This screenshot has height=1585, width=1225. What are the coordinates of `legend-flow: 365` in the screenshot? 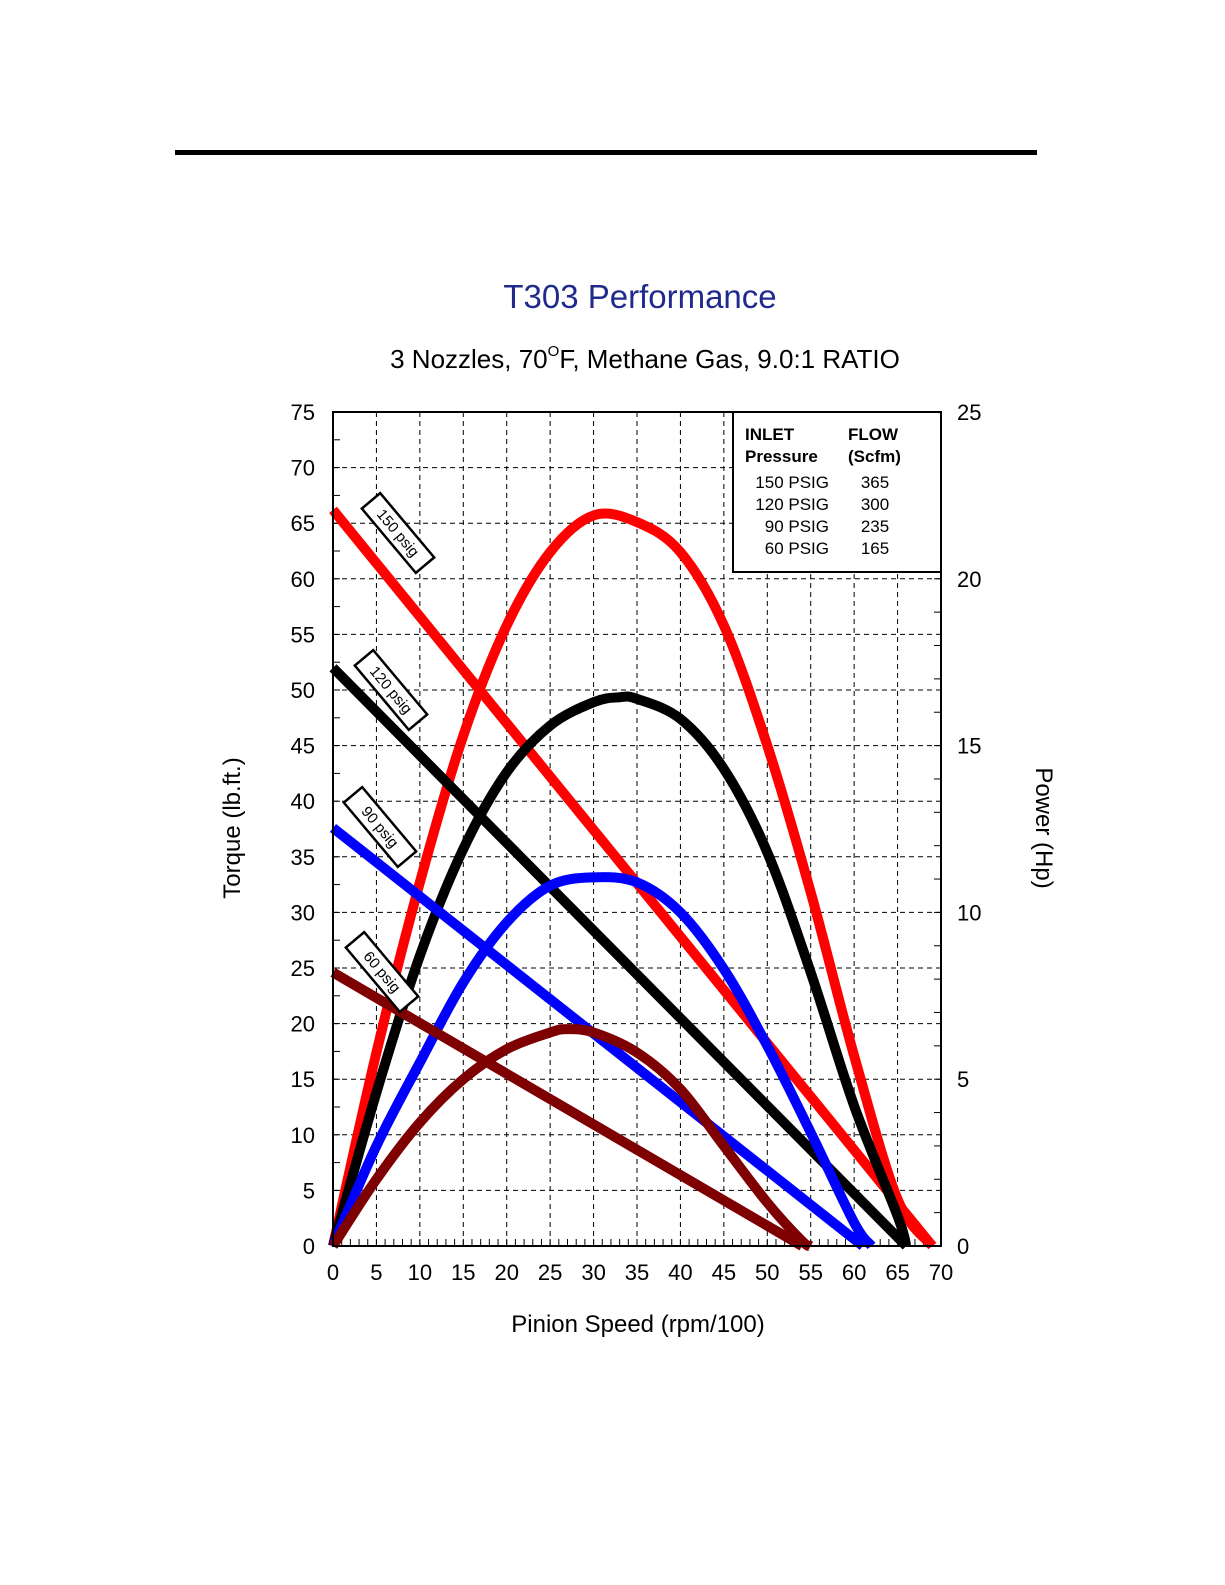 It's located at (875, 482).